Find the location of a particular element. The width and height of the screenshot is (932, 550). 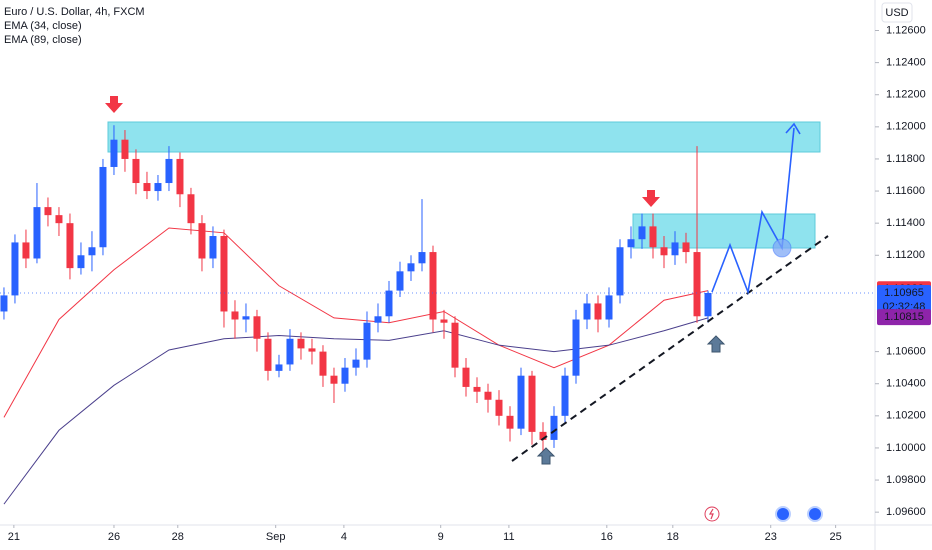

y-tick-label: 1.10600 is located at coordinates (906, 352).